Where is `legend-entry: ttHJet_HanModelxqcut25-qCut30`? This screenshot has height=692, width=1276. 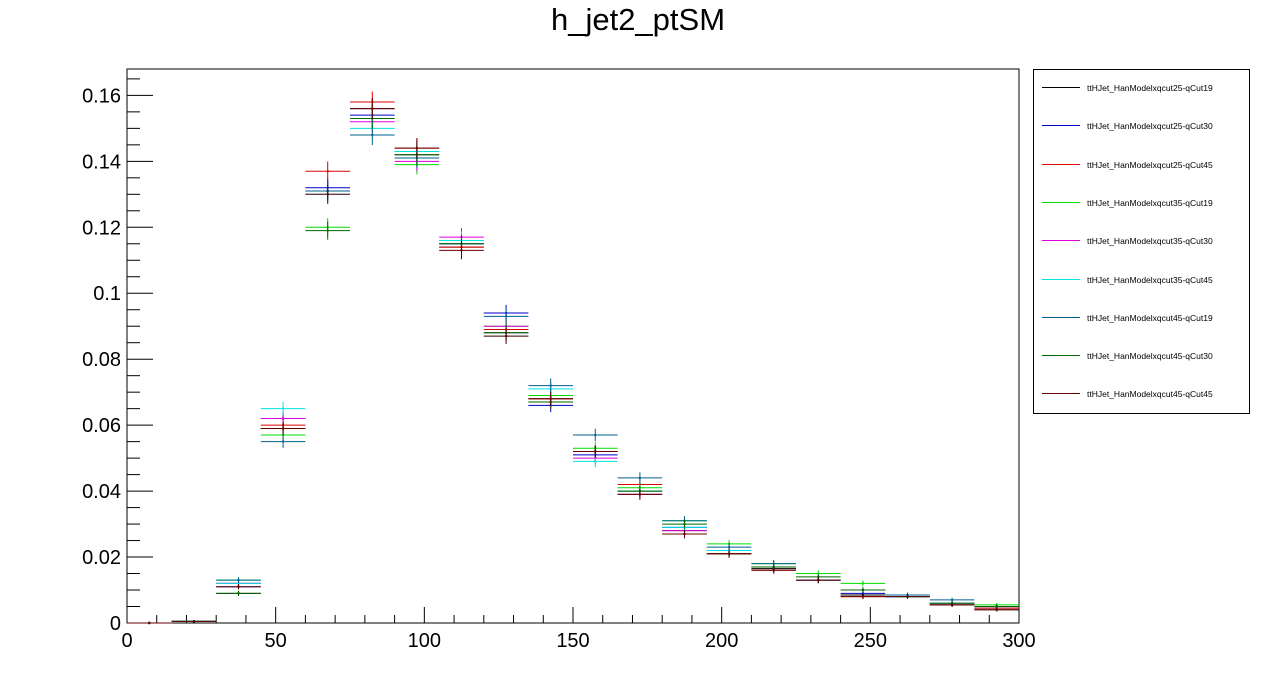 legend-entry: ttHJet_HanModelxqcut25-qCut30 is located at coordinates (1141, 126).